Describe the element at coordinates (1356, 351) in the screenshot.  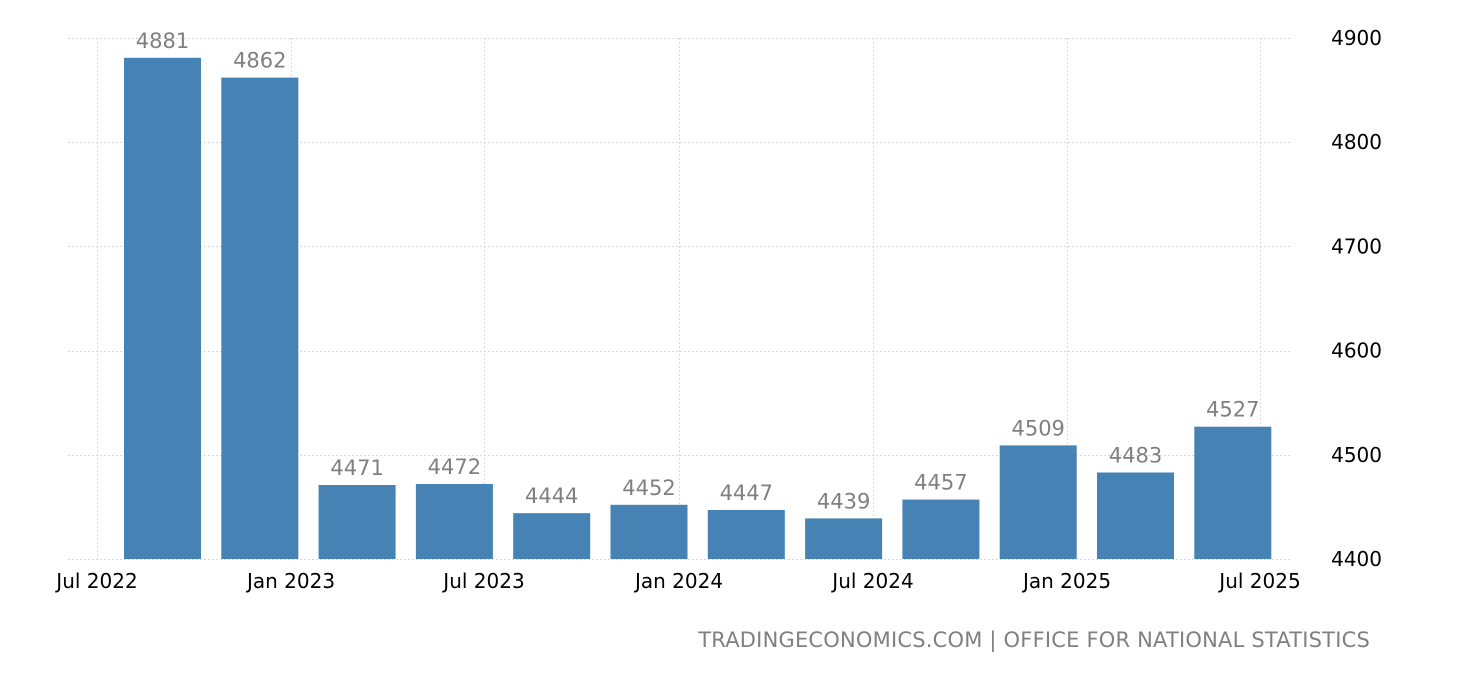
I see `y-tick-label: 4600` at that location.